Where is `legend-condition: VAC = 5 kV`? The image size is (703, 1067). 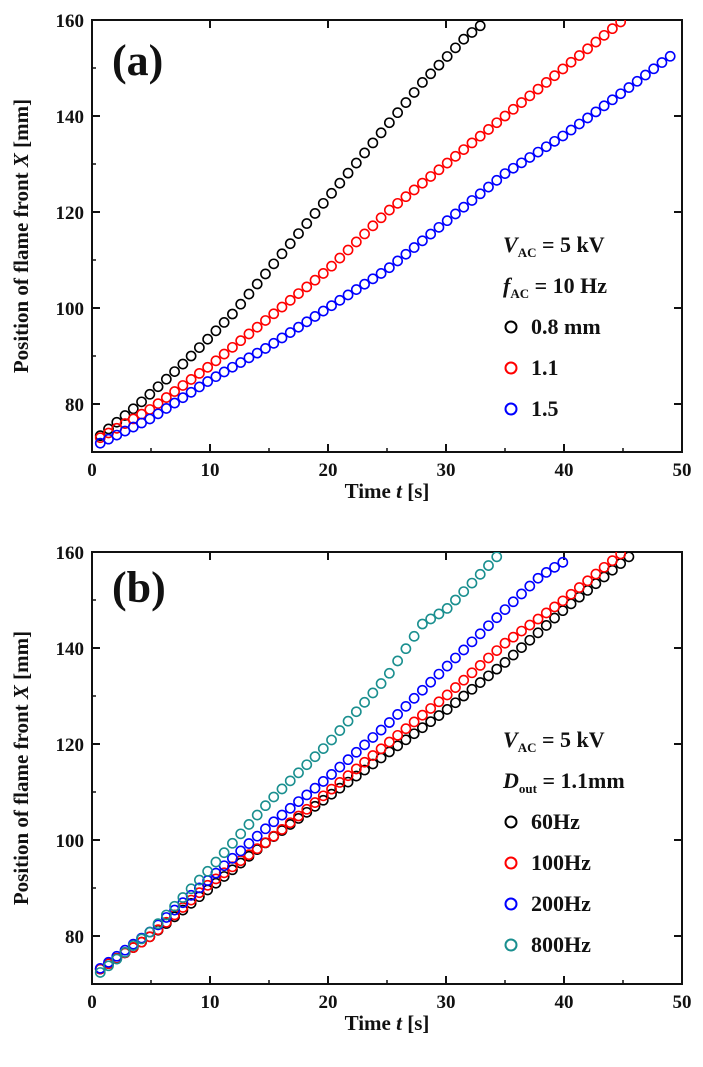
legend-condition: VAC = 5 kV is located at coordinates (554, 246).